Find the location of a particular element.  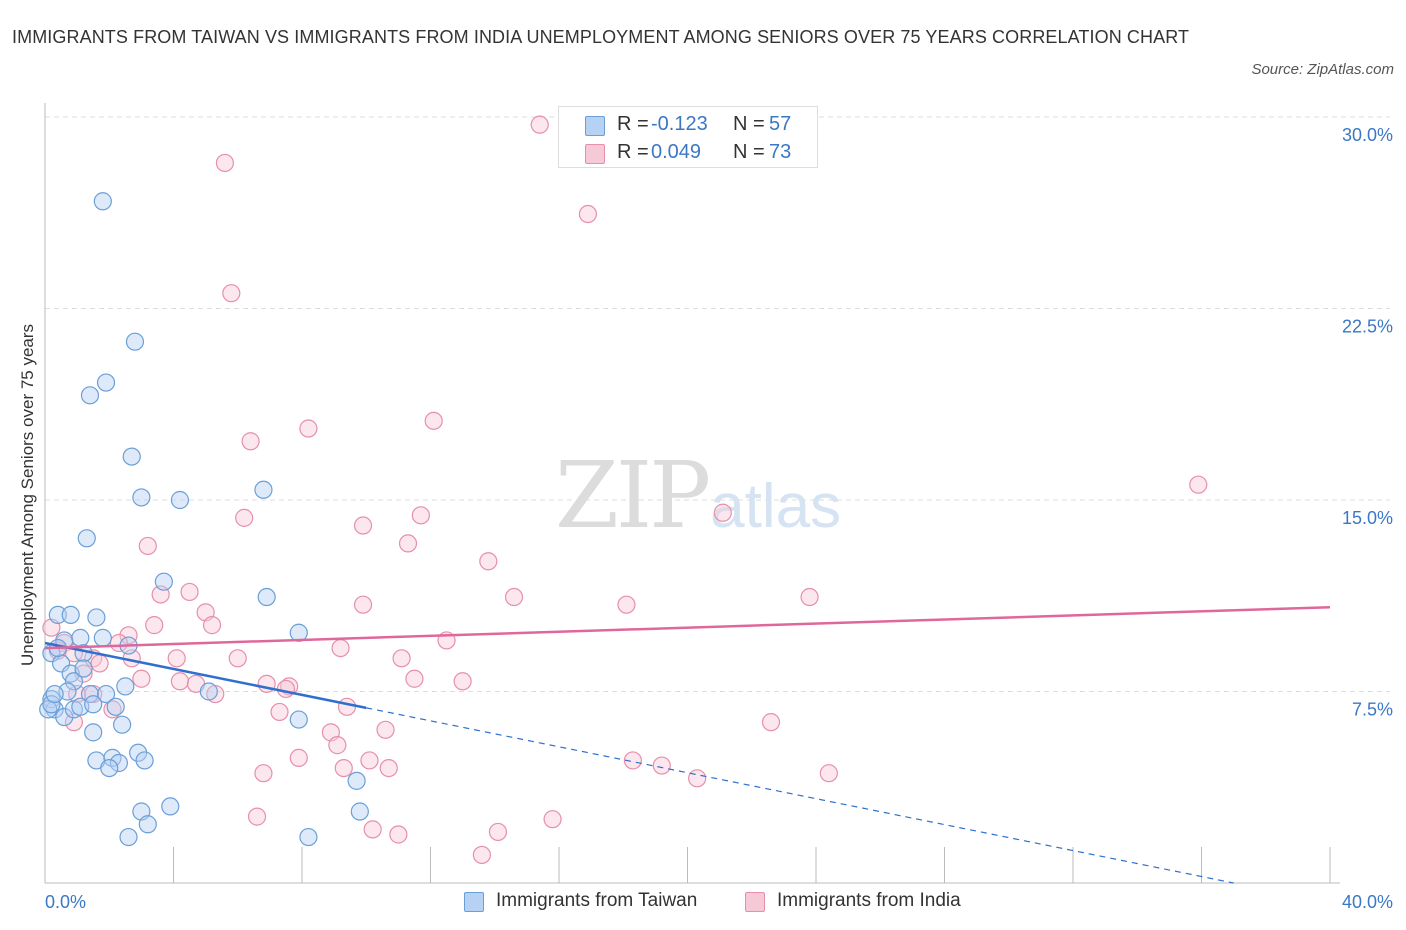

source-label: Source: ZipAtlas.com is located at coordinates (1322, 69).